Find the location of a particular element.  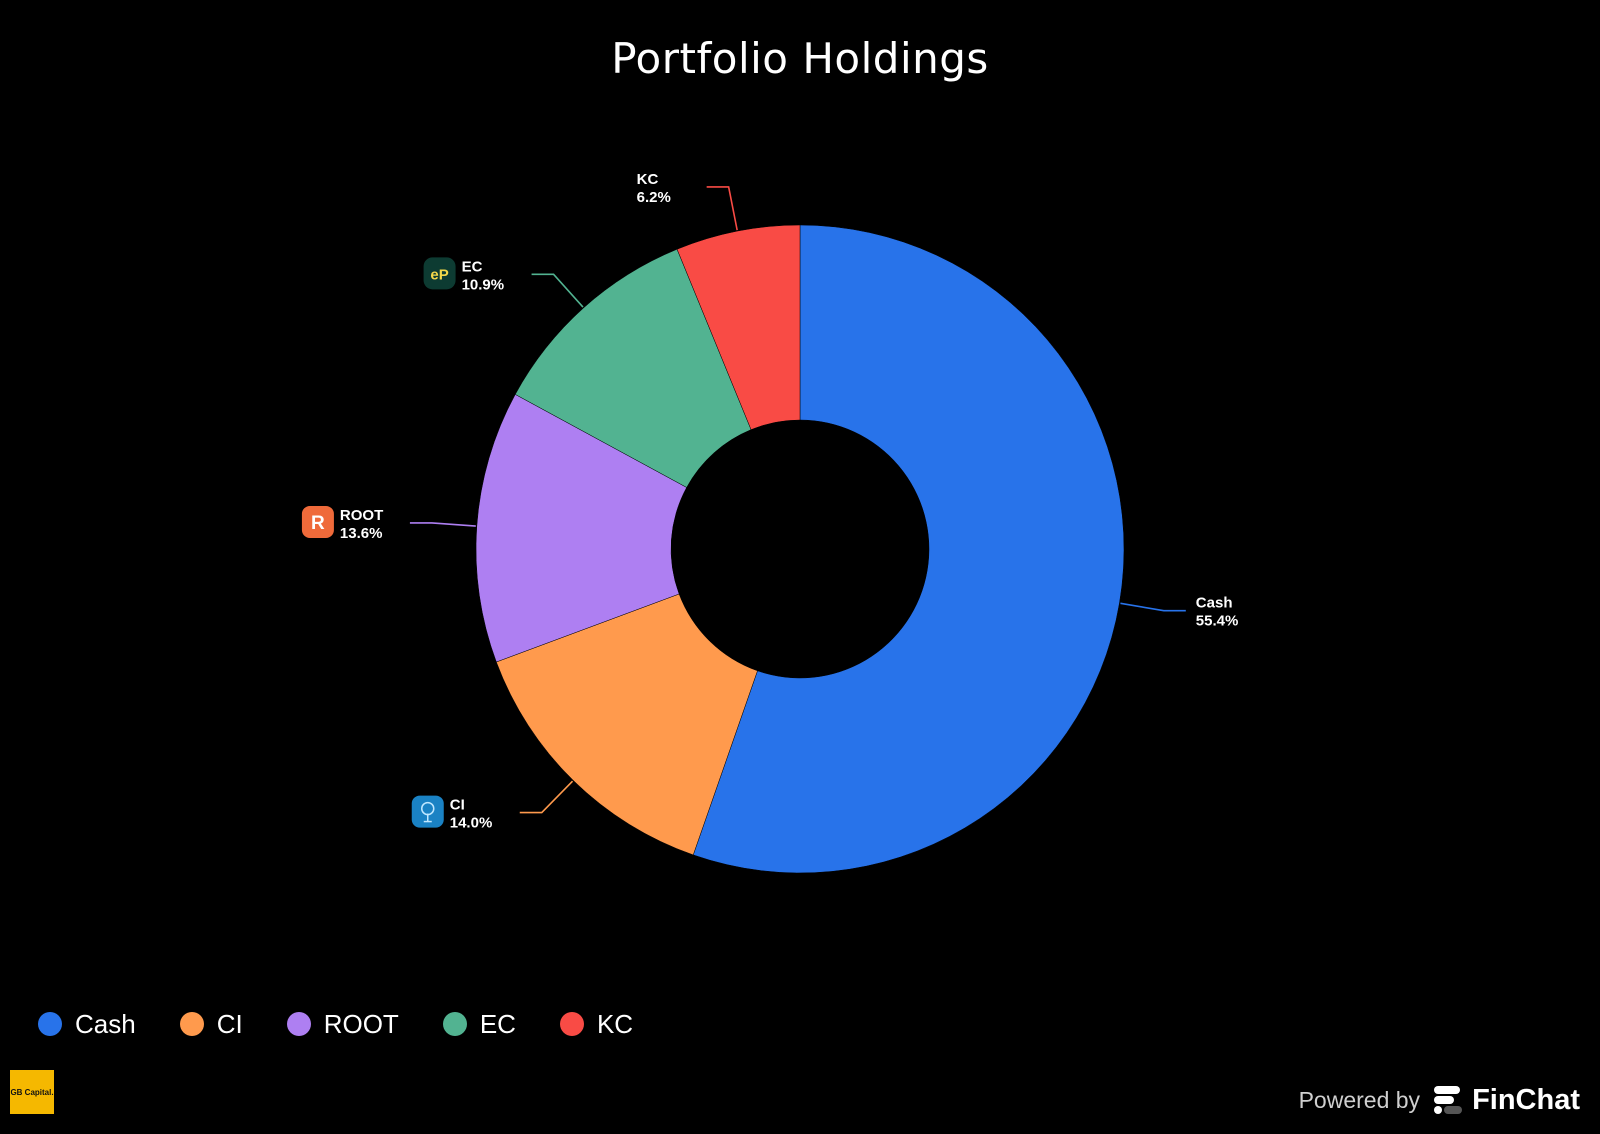

data-label-value: 55.4% is located at coordinates (1217, 621).